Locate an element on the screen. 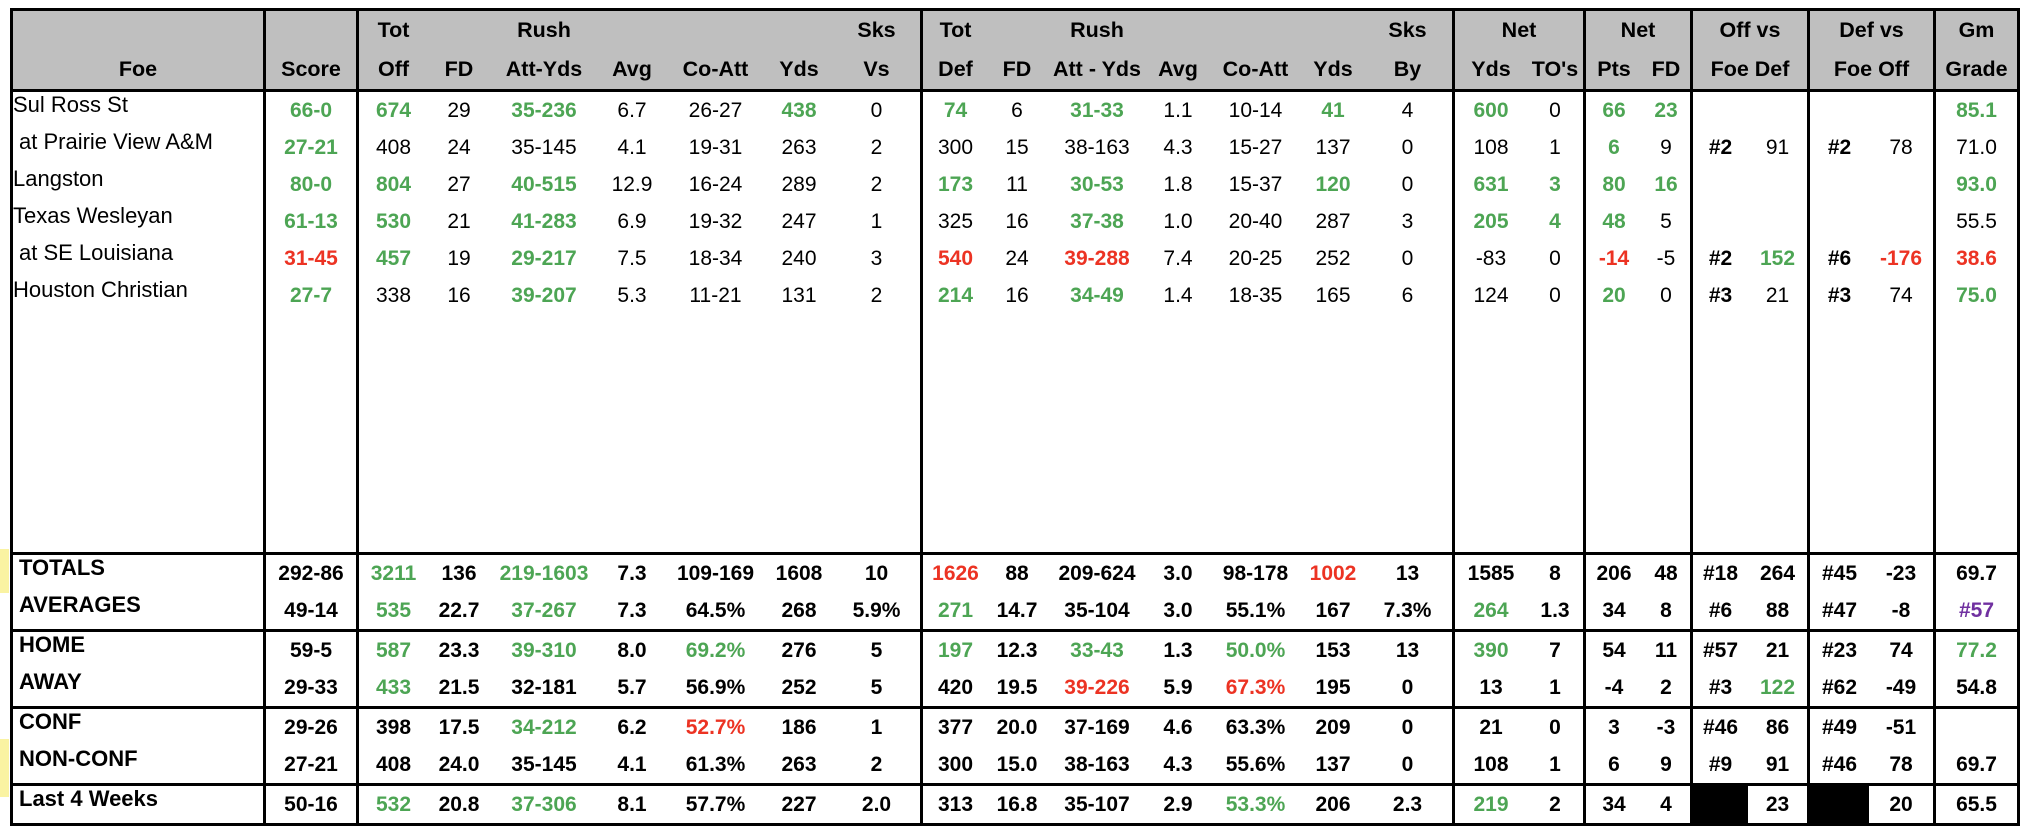  cell-gm-grade: 75.0 is located at coordinates (1975, 295).